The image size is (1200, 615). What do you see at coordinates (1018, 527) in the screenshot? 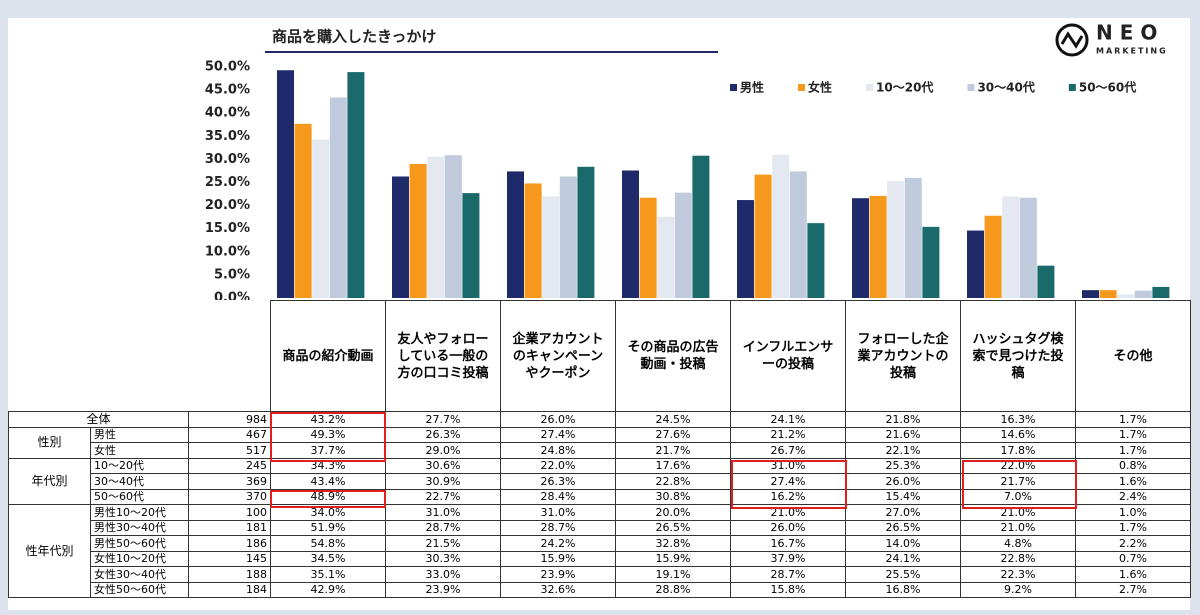
I see `value-cell: 21.0%` at bounding box center [1018, 527].